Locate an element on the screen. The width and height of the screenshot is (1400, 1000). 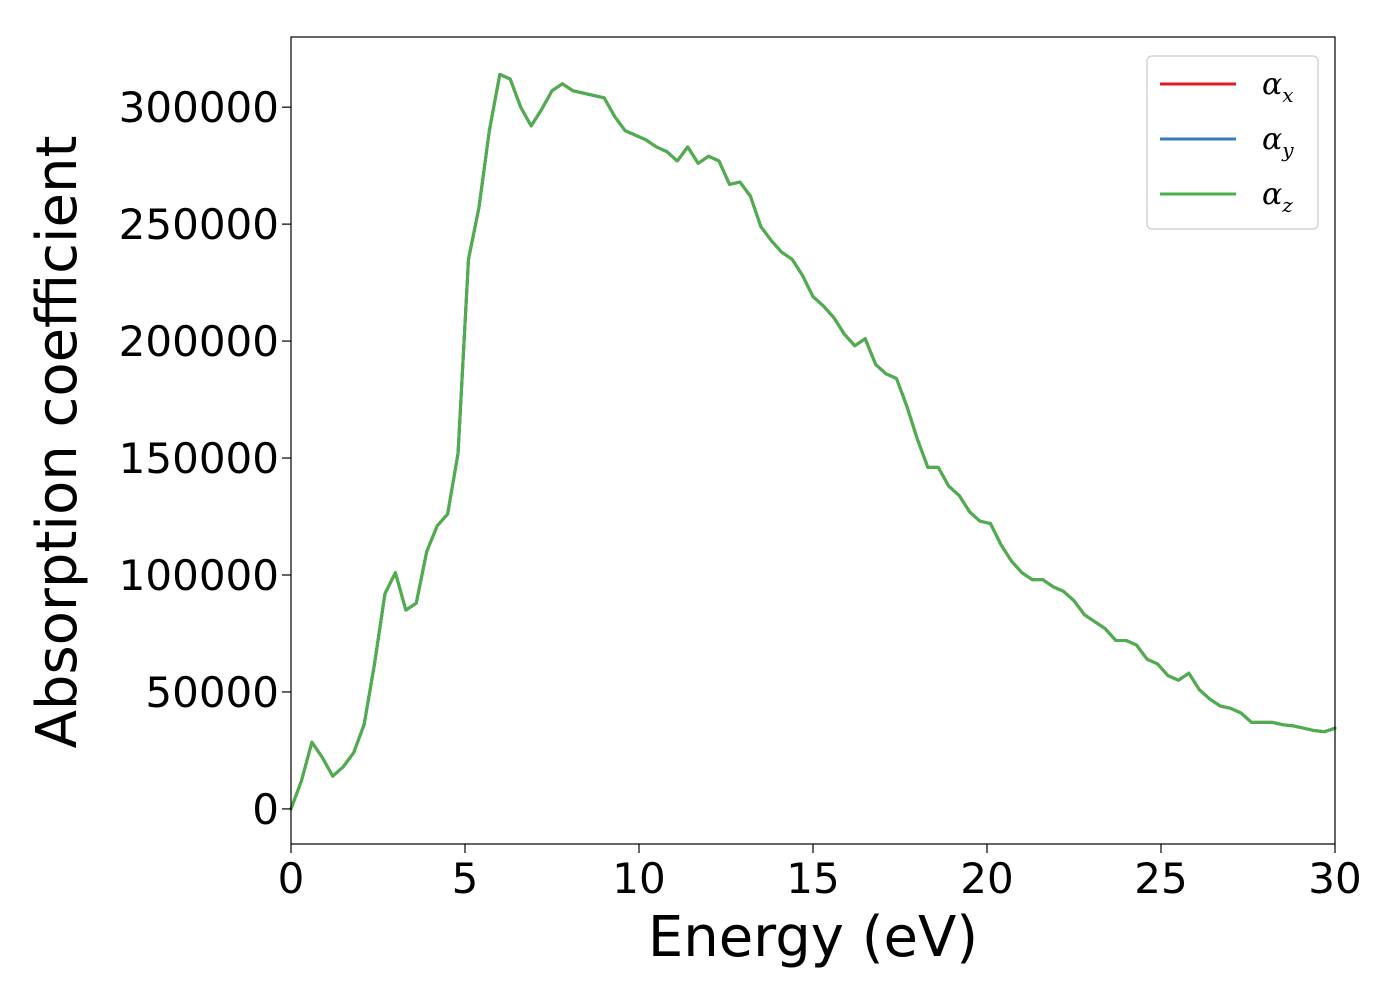
legend: αx αy αz is located at coordinates (1232, 142).